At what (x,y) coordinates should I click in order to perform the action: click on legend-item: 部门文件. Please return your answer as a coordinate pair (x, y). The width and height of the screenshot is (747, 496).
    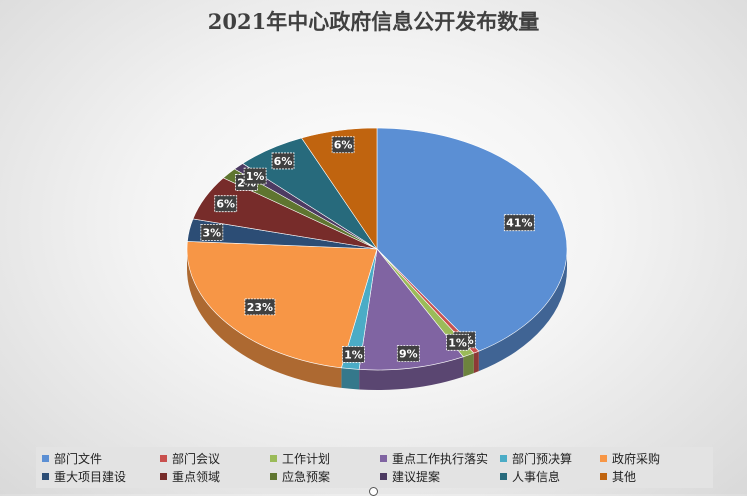
    Looking at the image, I should click on (101, 458).